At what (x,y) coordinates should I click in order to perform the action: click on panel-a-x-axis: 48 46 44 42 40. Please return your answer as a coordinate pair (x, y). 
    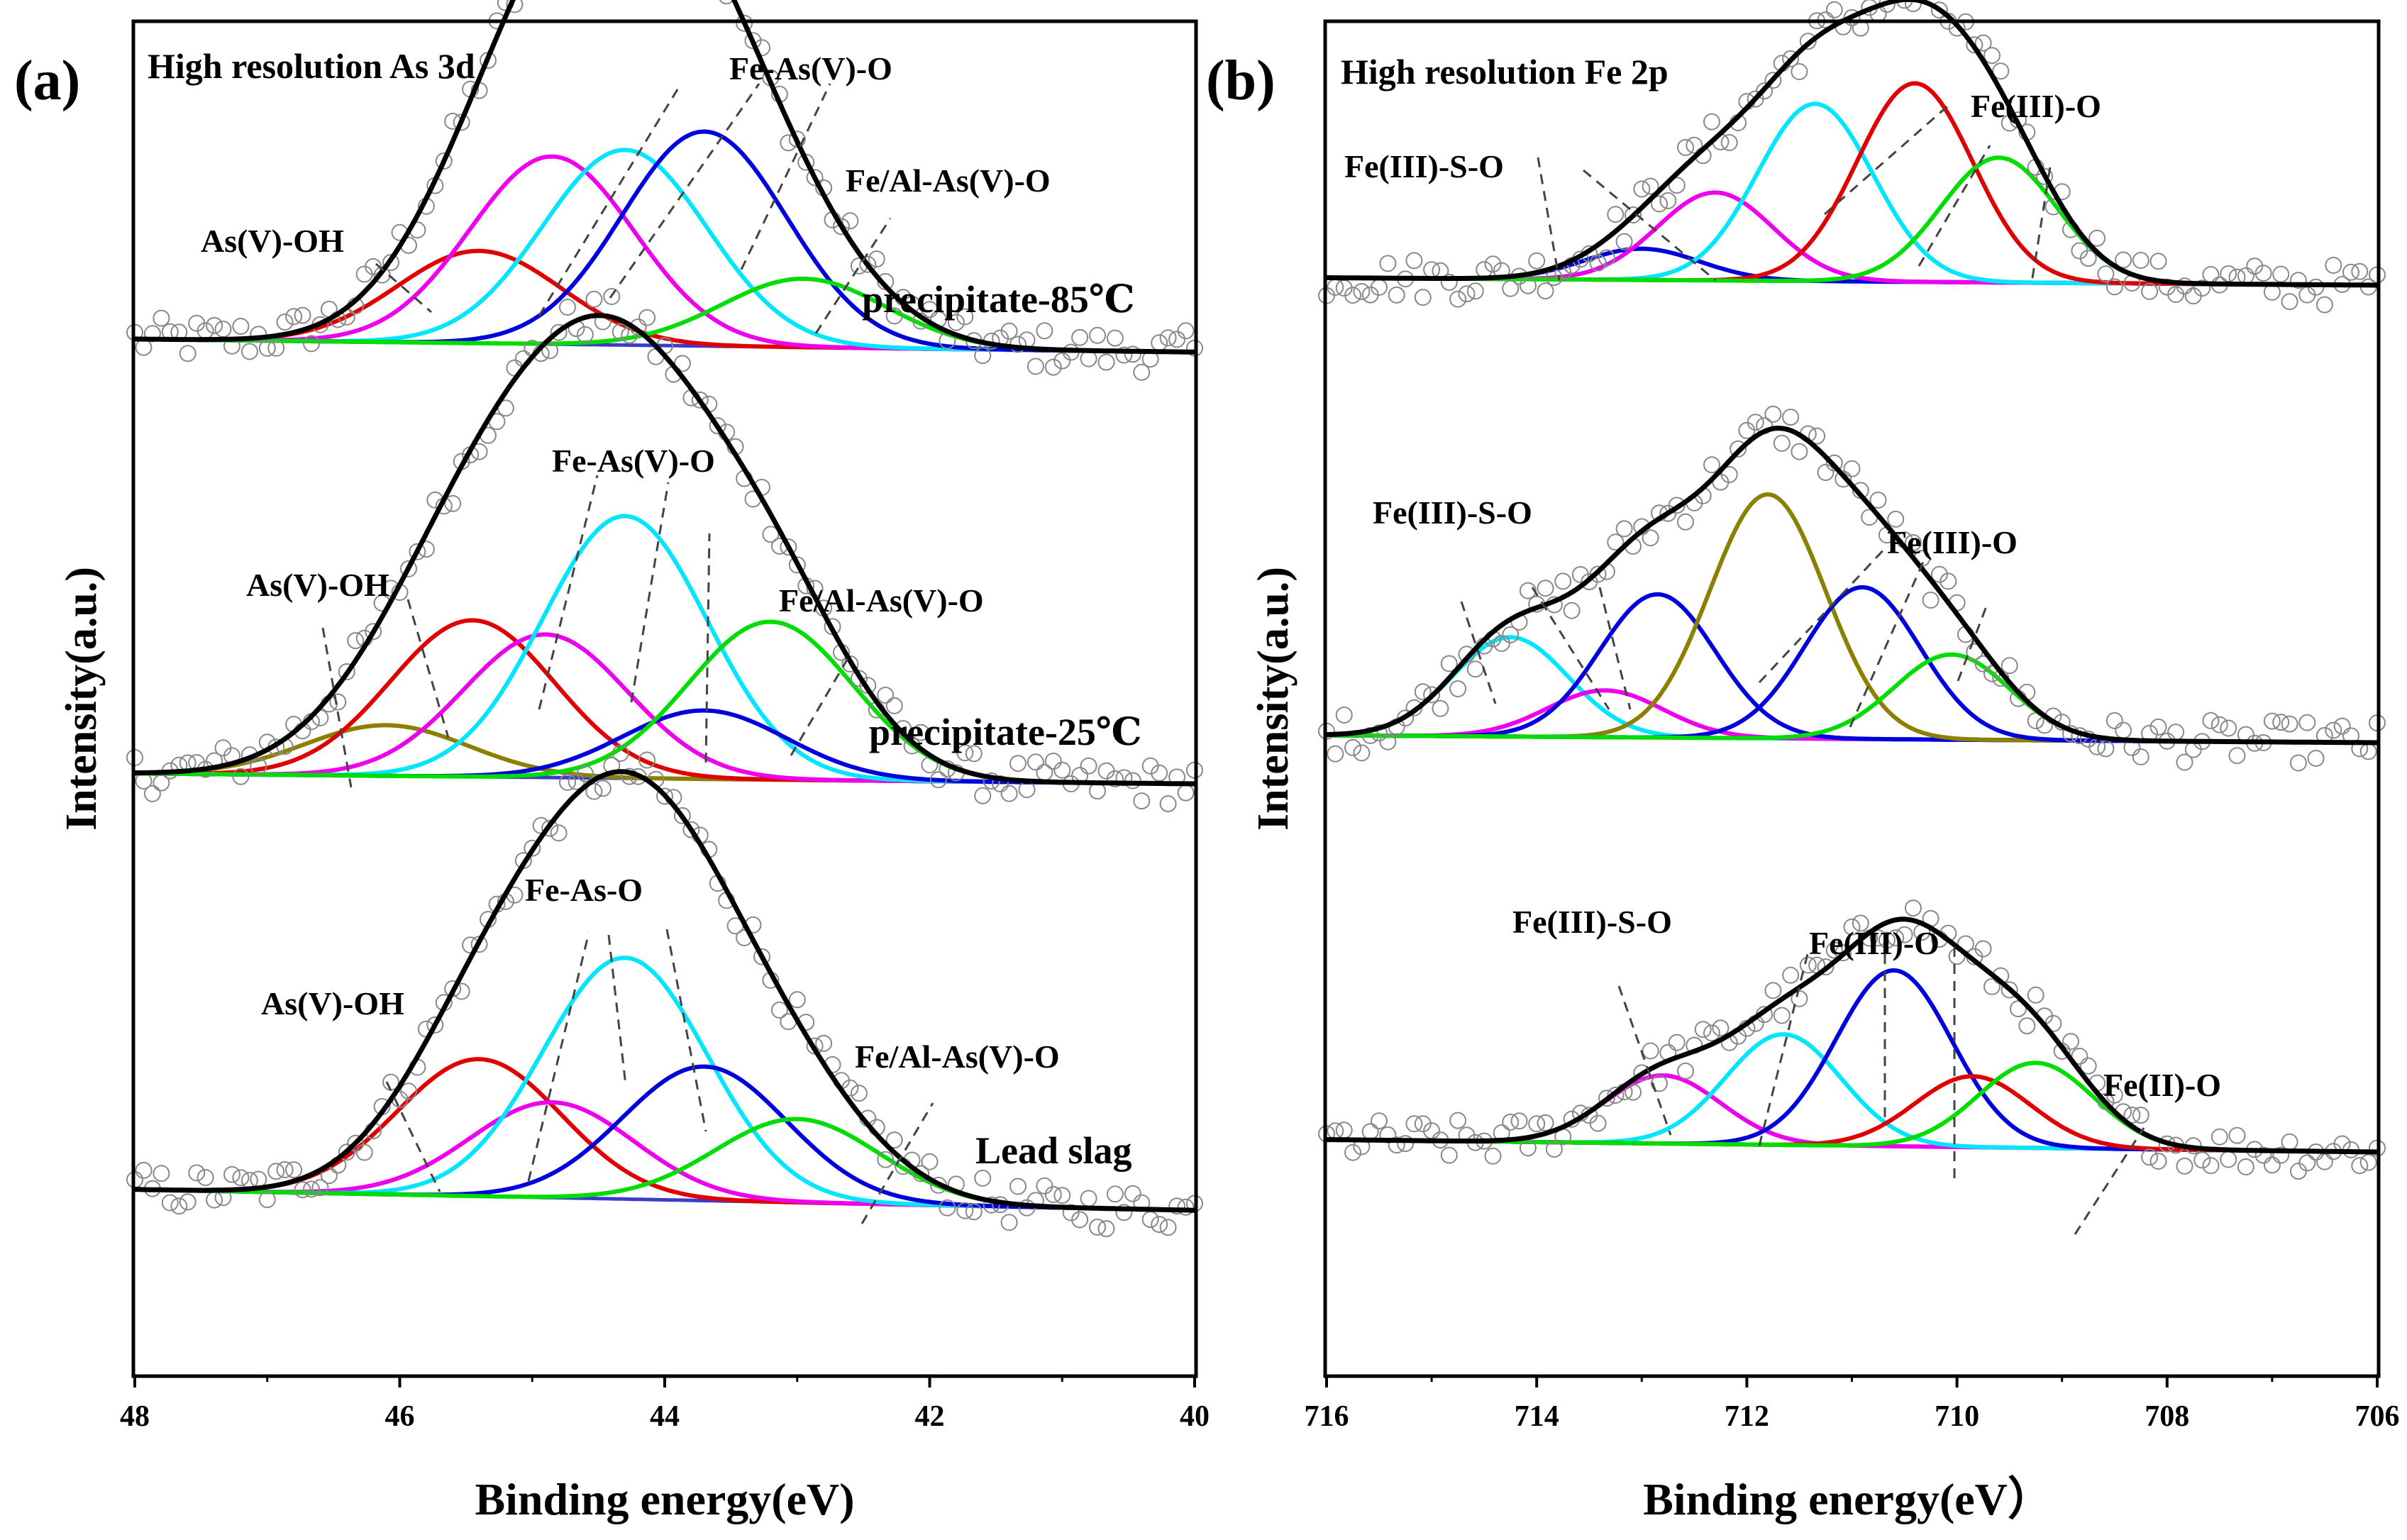
    Looking at the image, I should click on (665, 1404).